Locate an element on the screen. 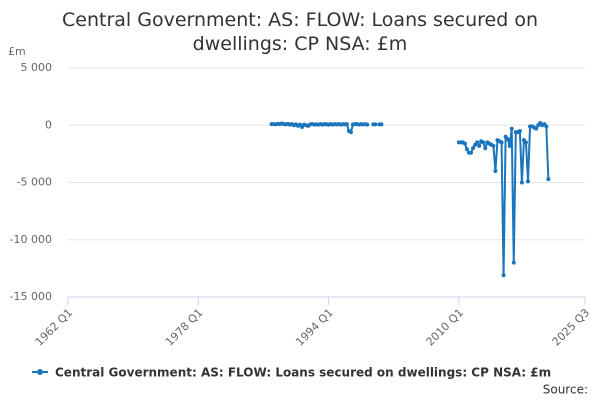  source: Source: is located at coordinates (565, 390).